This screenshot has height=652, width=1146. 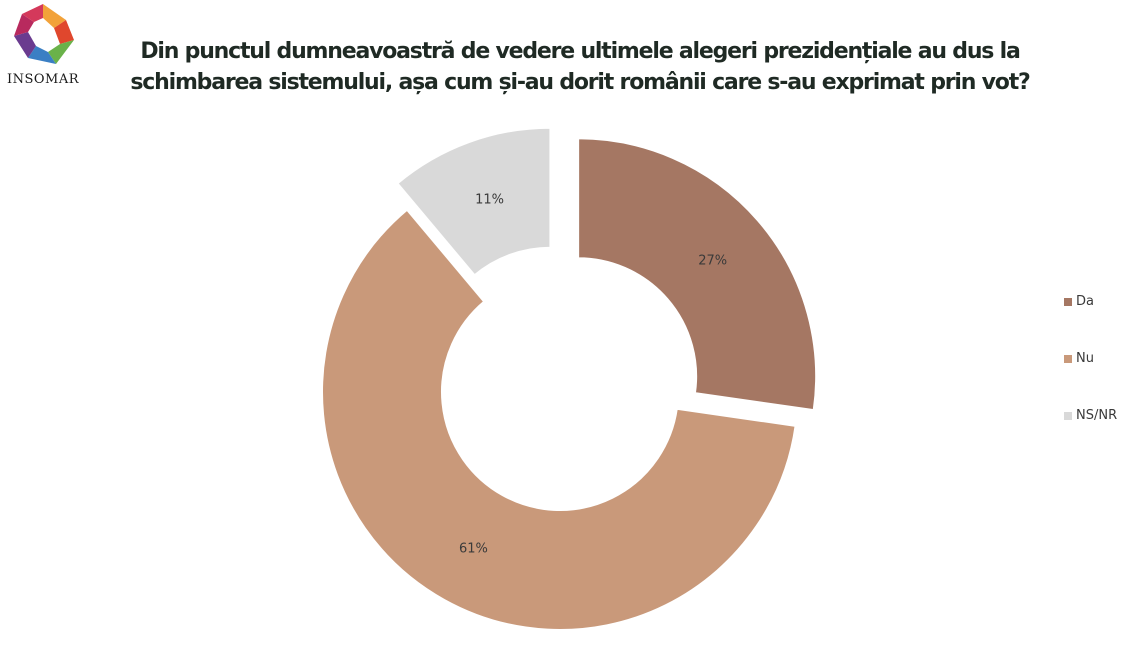 I want to click on legend-label-da: Da, so click(x=1085, y=301).